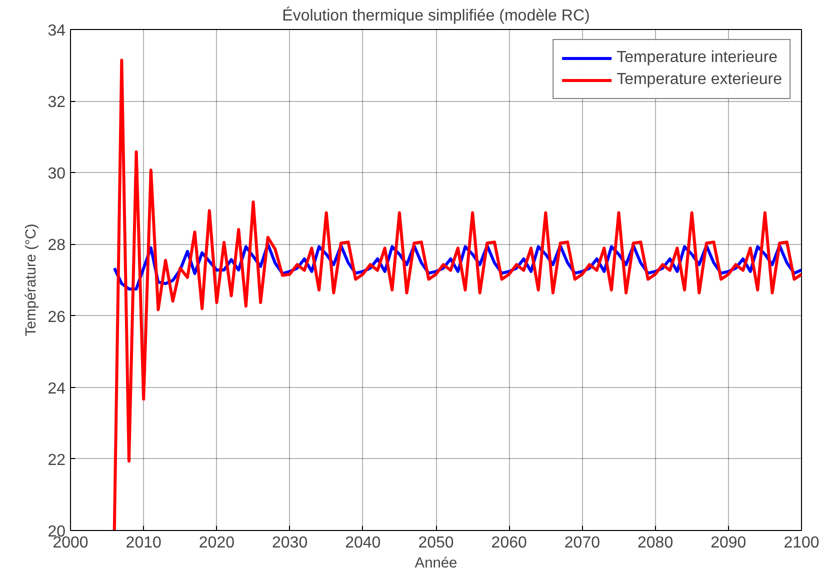 The image size is (826, 574). Describe the element at coordinates (436, 15) in the screenshot. I see `chart-title: Évolution thermique simplifiée (modèle RC)` at that location.